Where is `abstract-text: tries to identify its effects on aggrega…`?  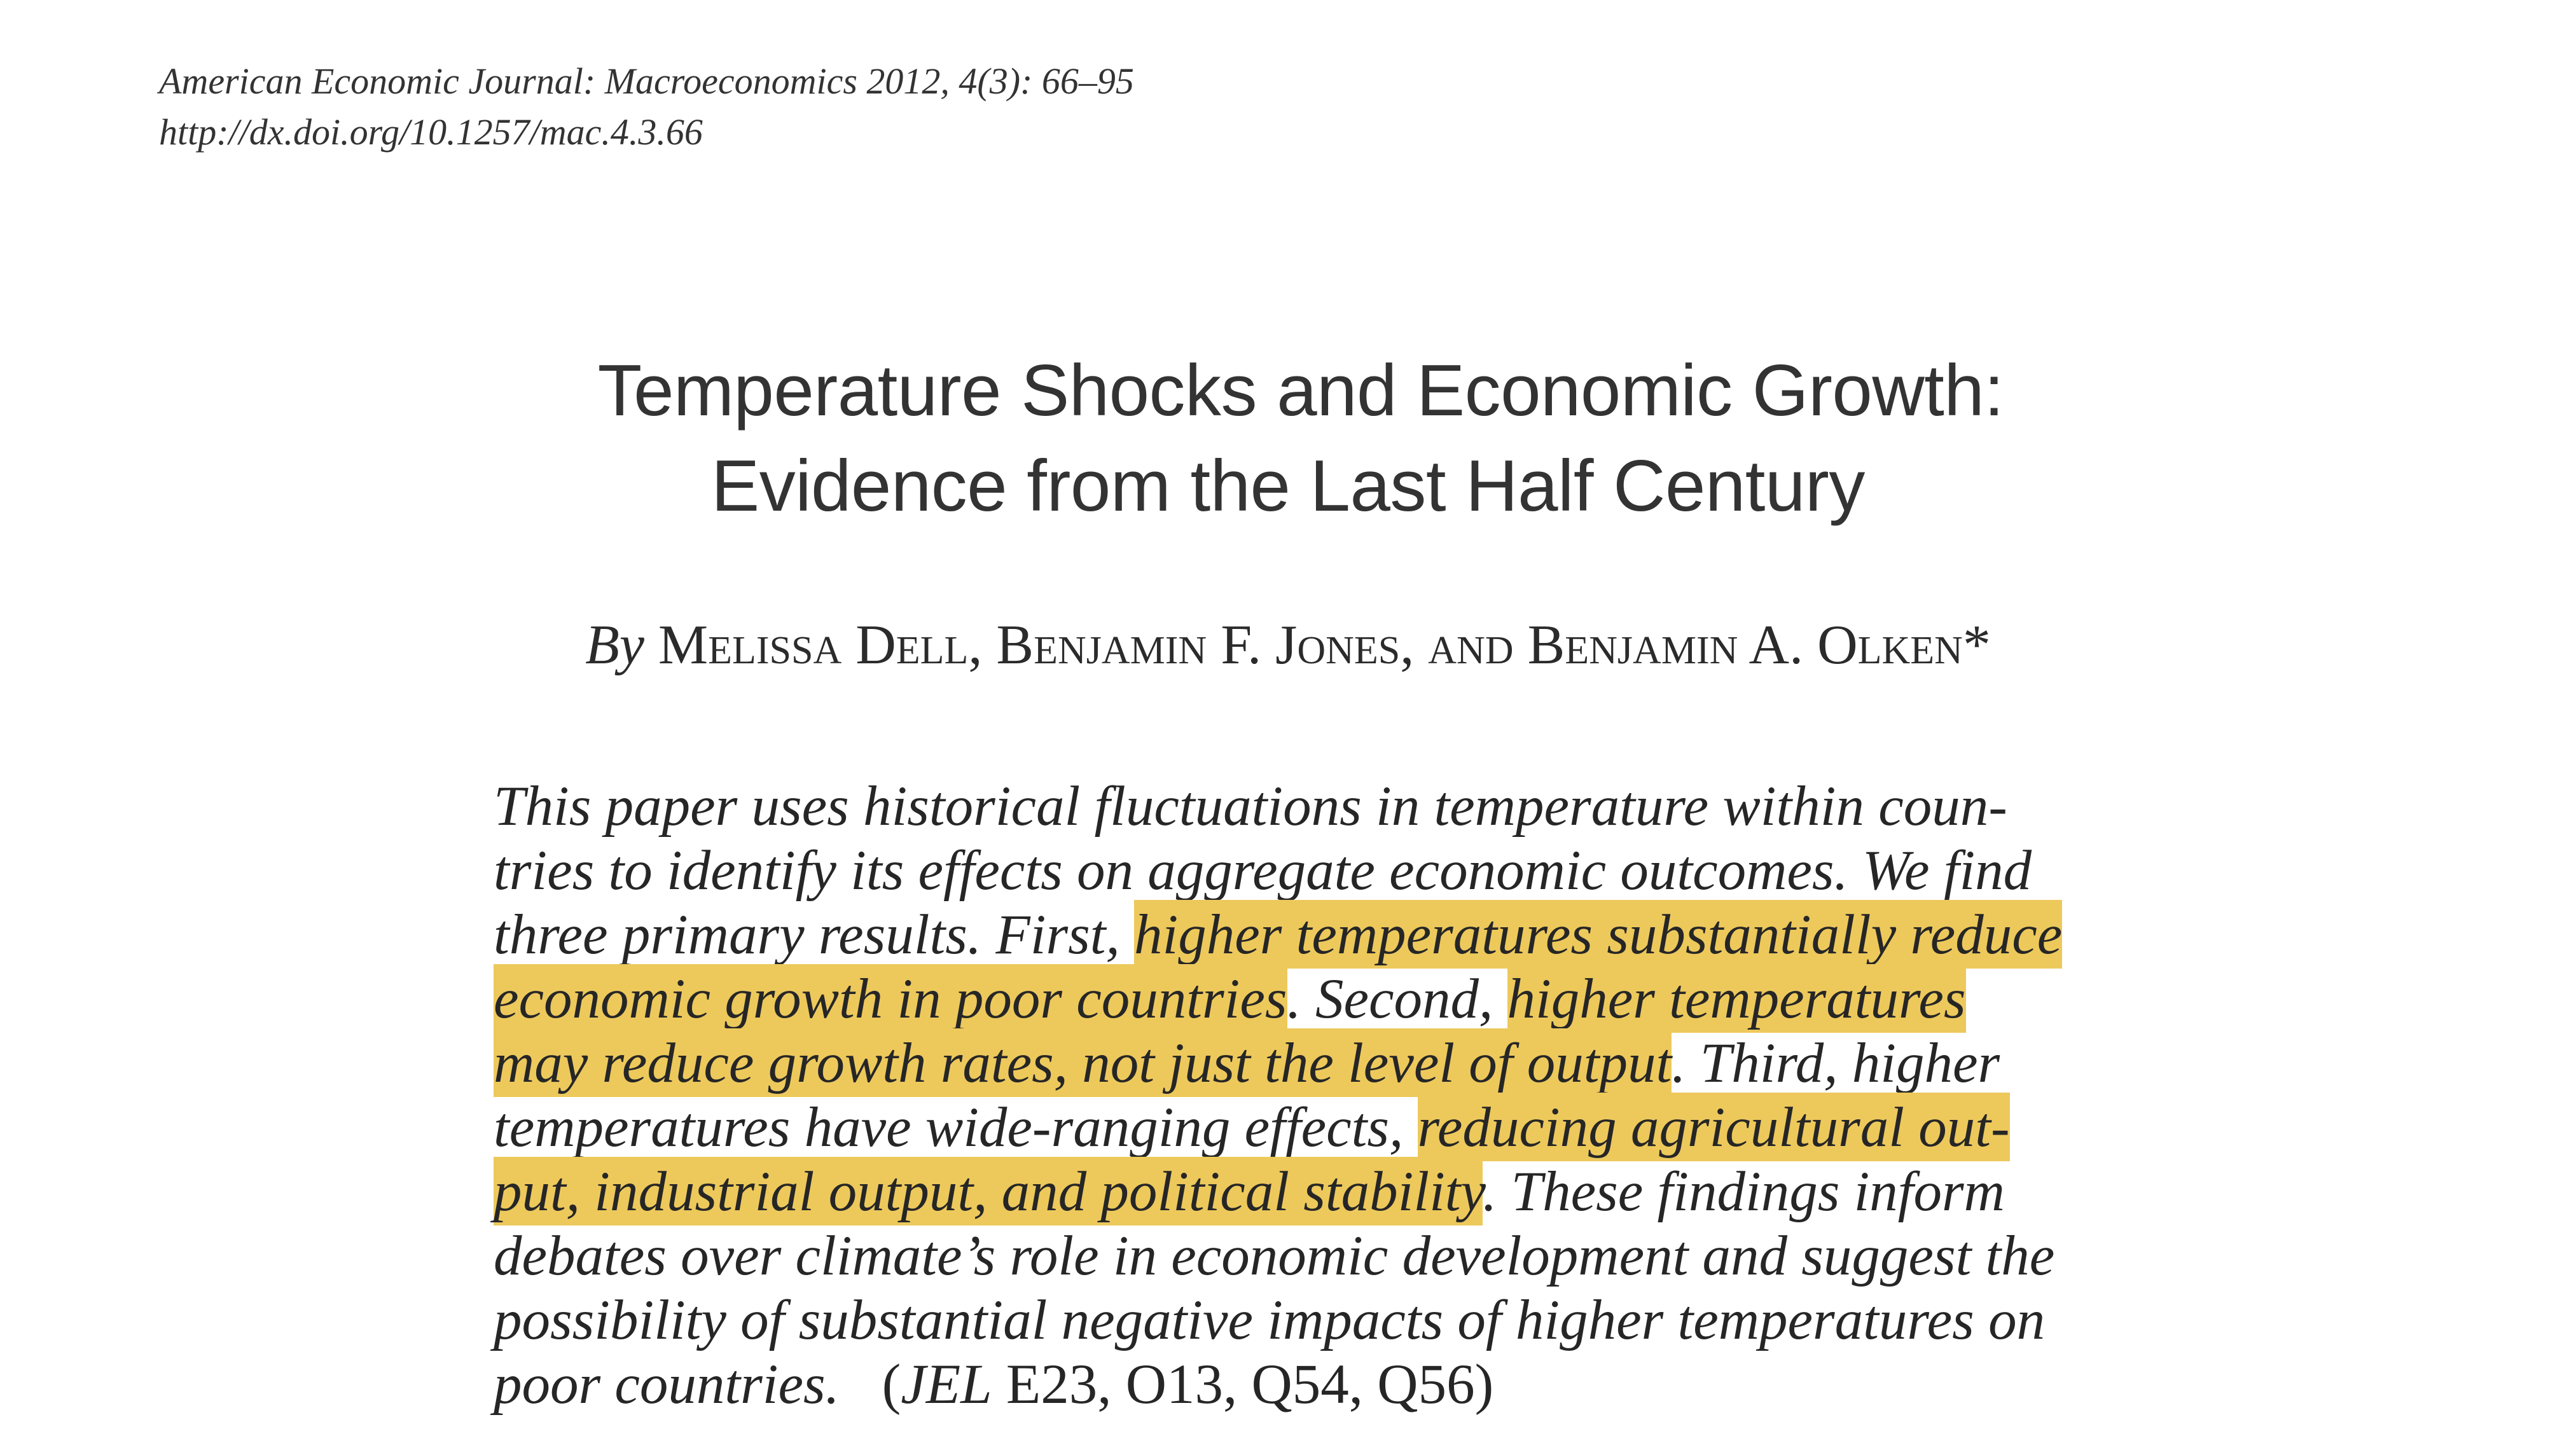
abstract-text: tries to identify its effects on aggrega… is located at coordinates (1263, 870).